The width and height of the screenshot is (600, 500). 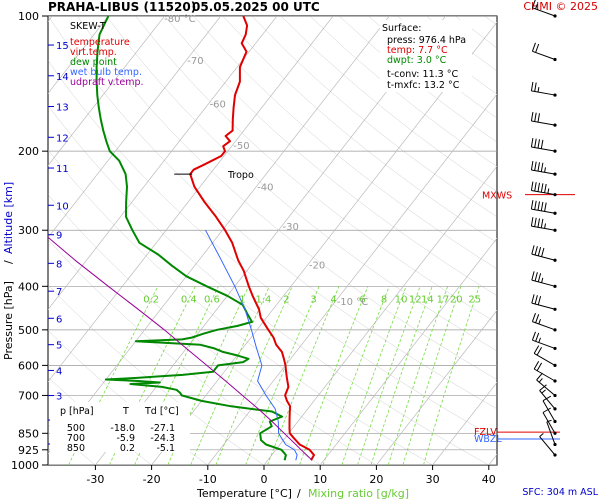 I want to click on mixing-ratio-label: 0.2, so click(x=151, y=300).